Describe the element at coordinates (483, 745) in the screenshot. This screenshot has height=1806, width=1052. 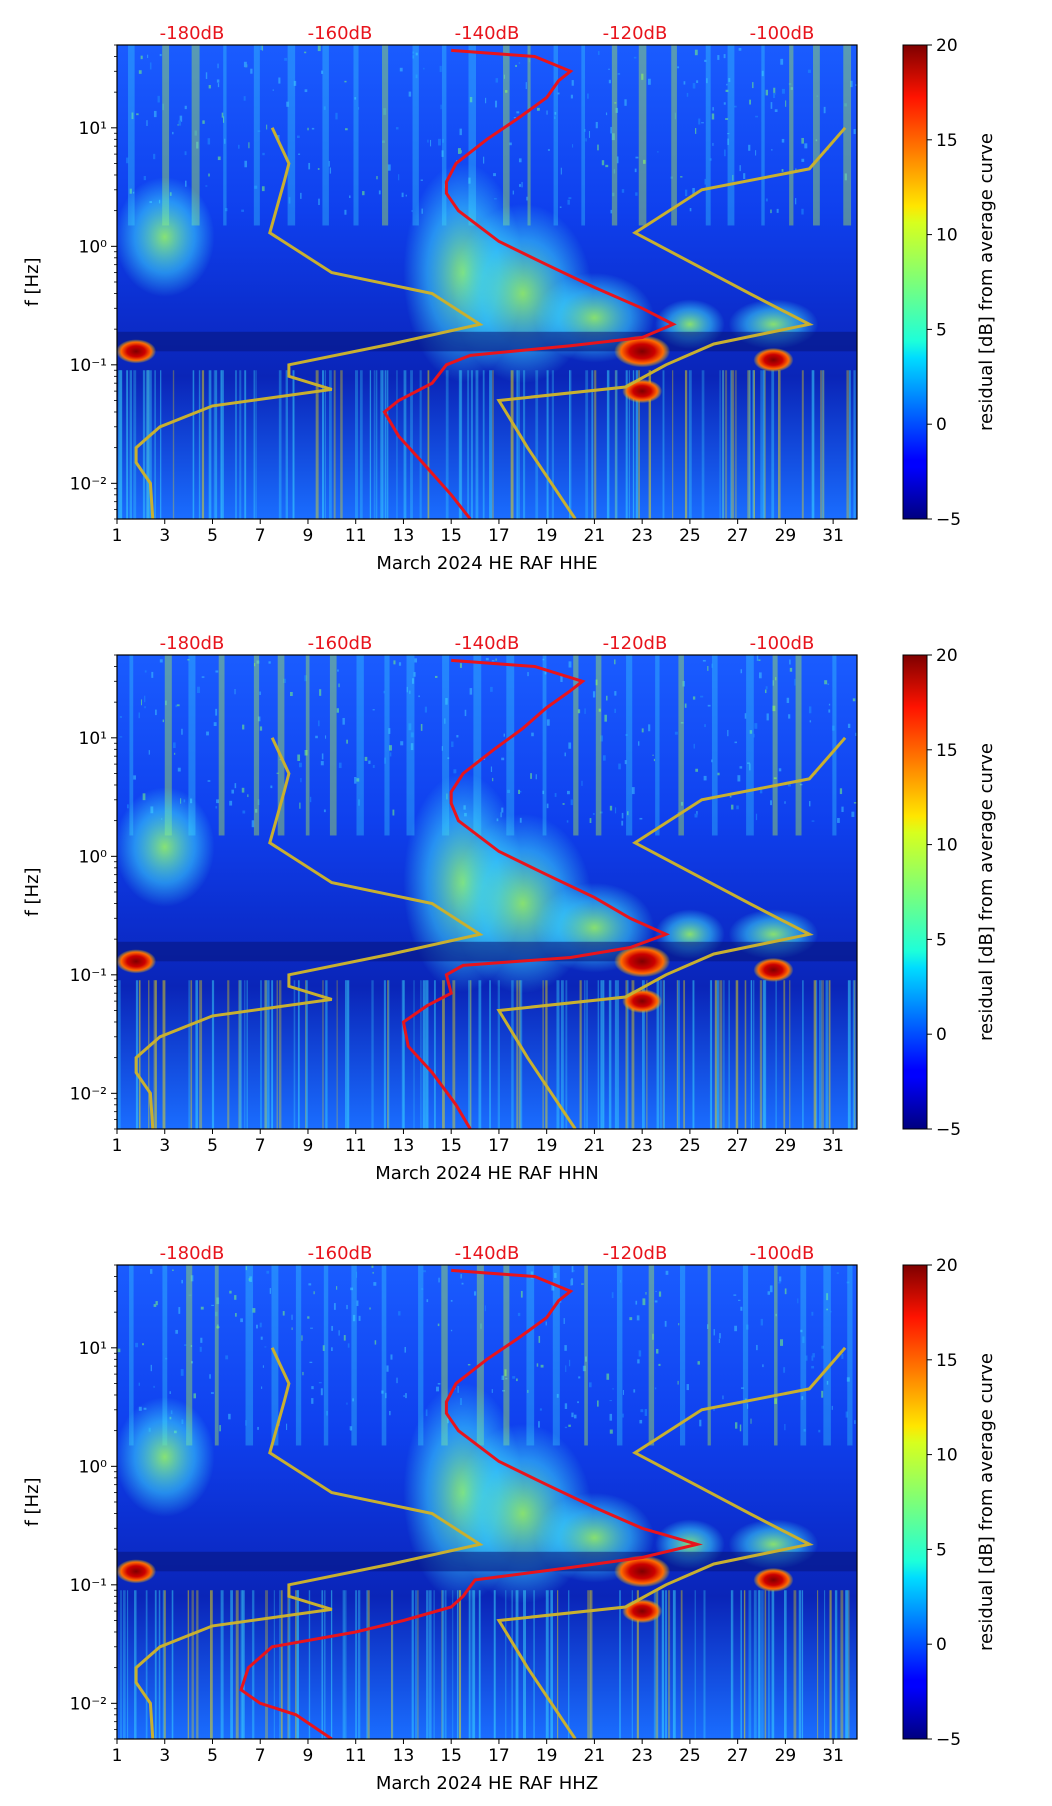
I see `heatmap-stripes` at that location.